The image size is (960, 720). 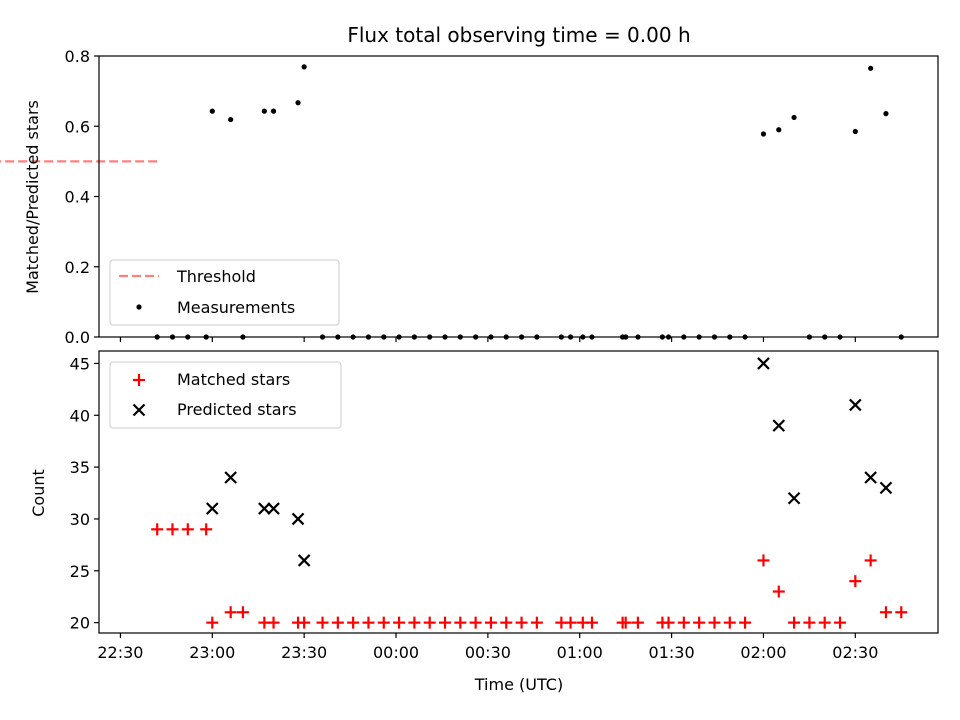 I want to click on bottom-y-tick-label: 40, so click(x=80, y=415).